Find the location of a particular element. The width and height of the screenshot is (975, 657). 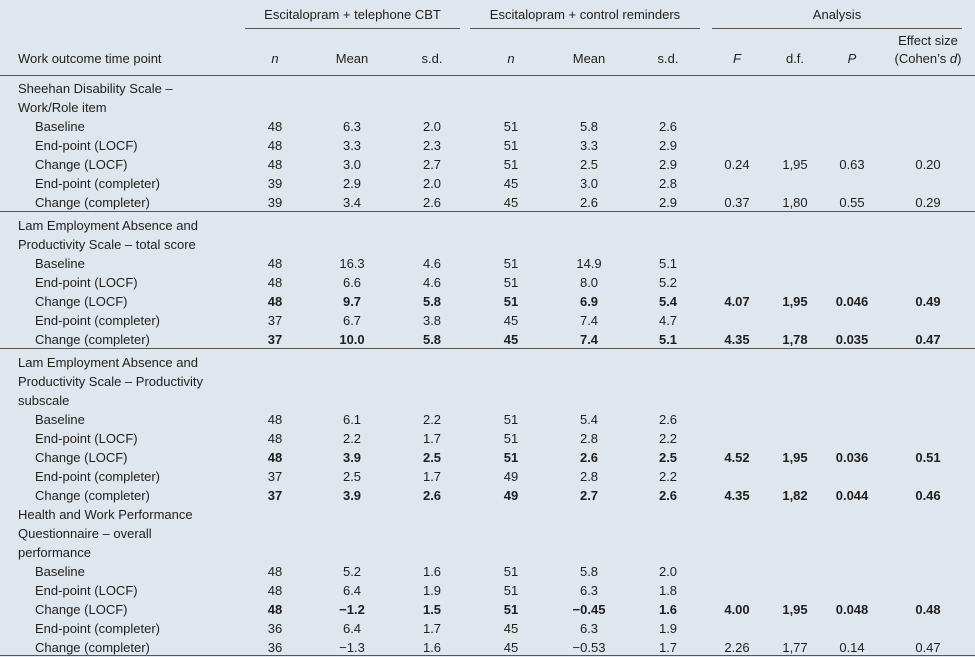

cell: 10.0 is located at coordinates (352, 339).